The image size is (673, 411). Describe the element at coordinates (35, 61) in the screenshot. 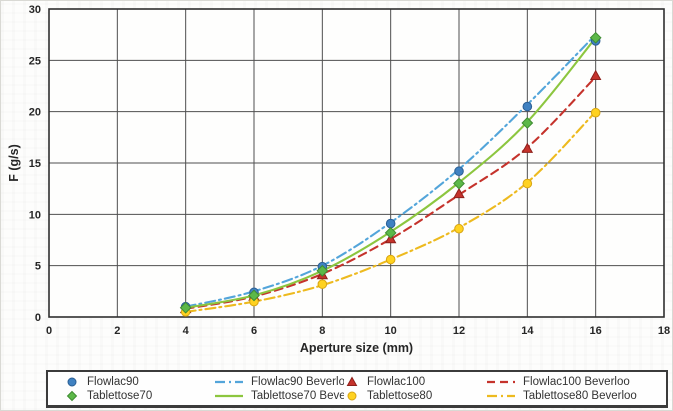

I see `y-tick-label: 25` at that location.